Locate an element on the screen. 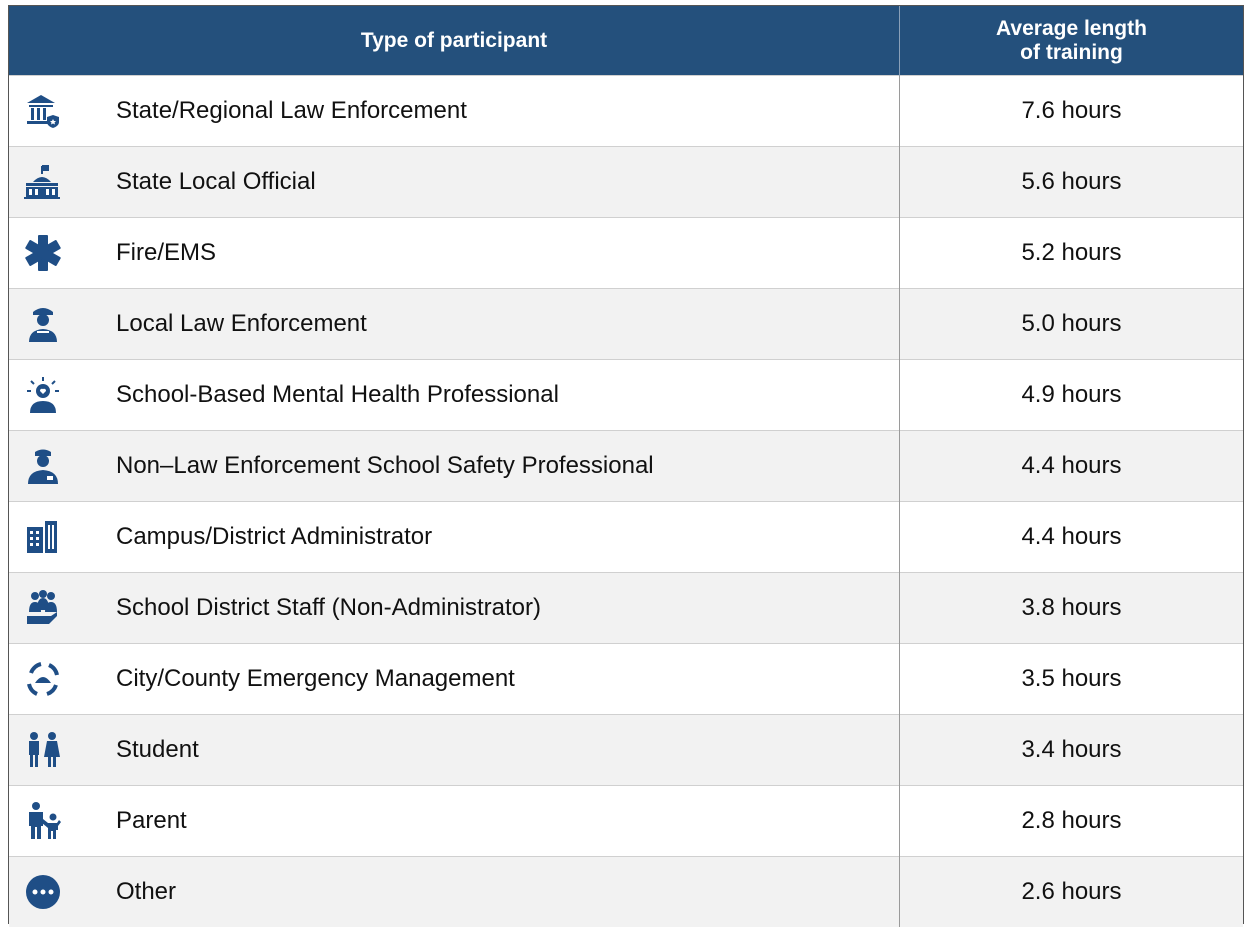 Image resolution: width=1252 pixels, height=928 pixels. training-length: 2.6 hours is located at coordinates (1071, 891).